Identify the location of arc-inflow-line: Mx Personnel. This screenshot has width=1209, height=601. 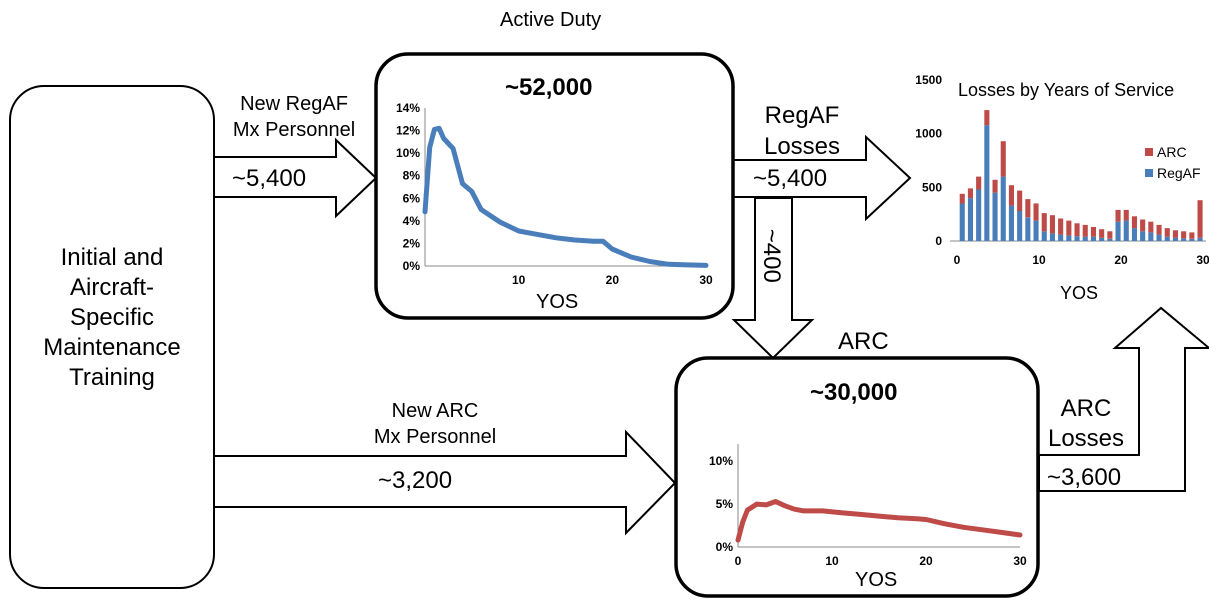
(435, 437).